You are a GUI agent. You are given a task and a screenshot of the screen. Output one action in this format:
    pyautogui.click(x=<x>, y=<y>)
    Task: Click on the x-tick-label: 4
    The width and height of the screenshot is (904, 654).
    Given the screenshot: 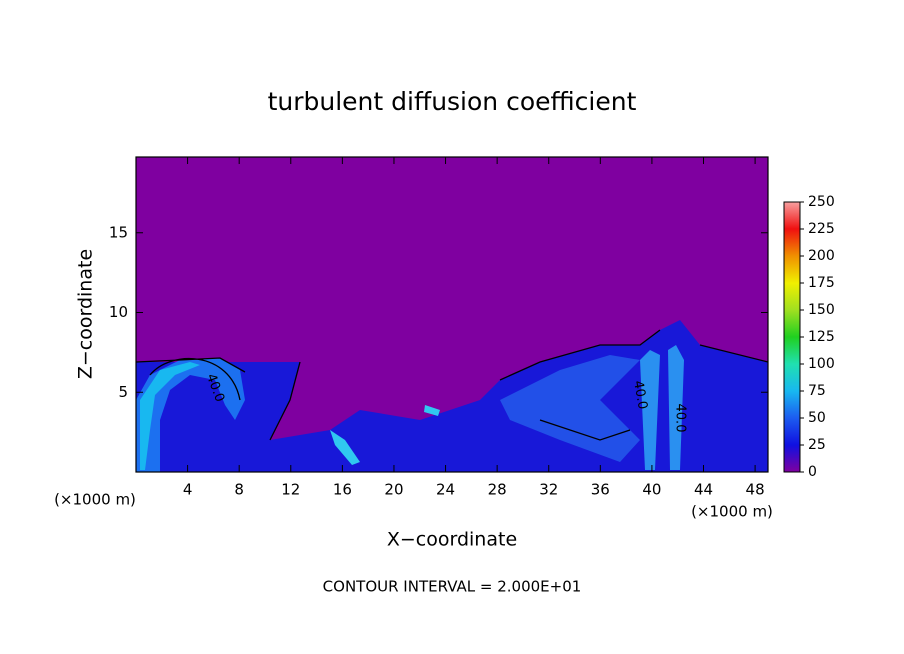 What is the action you would take?
    pyautogui.click(x=188, y=490)
    